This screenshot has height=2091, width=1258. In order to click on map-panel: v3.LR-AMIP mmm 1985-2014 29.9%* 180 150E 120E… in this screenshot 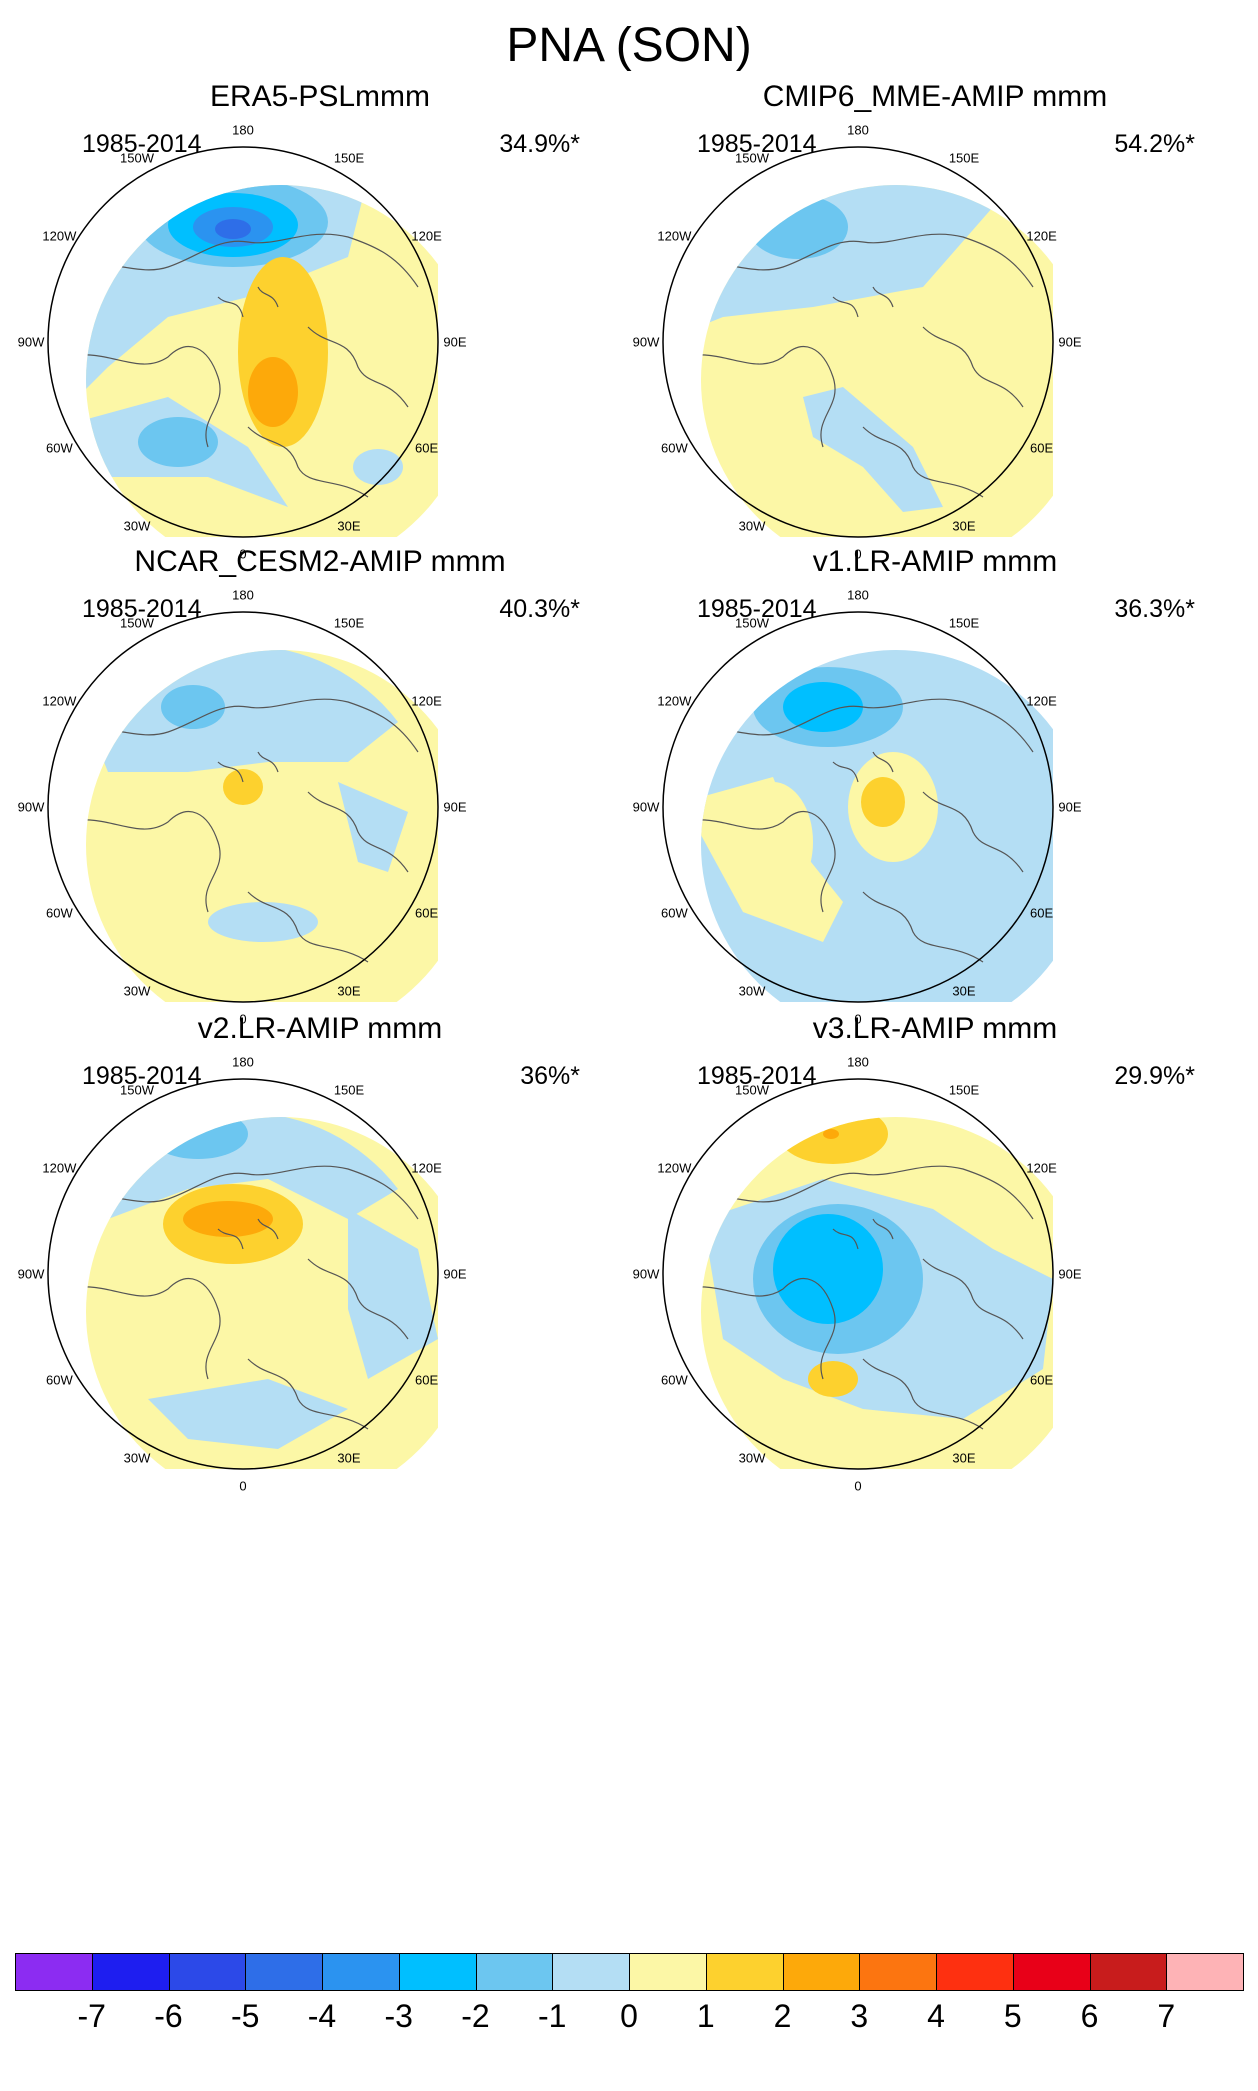, I will do `click(935, 1322)`.